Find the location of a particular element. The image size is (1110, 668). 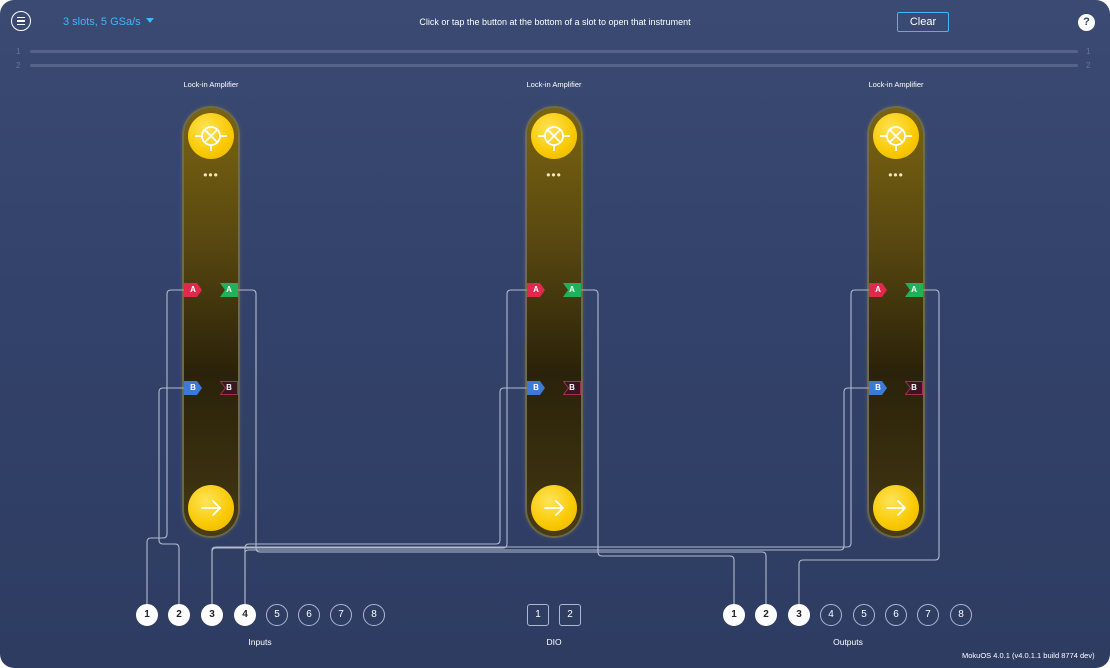

slot-2-output-a-port: A is located at coordinates (572, 290).